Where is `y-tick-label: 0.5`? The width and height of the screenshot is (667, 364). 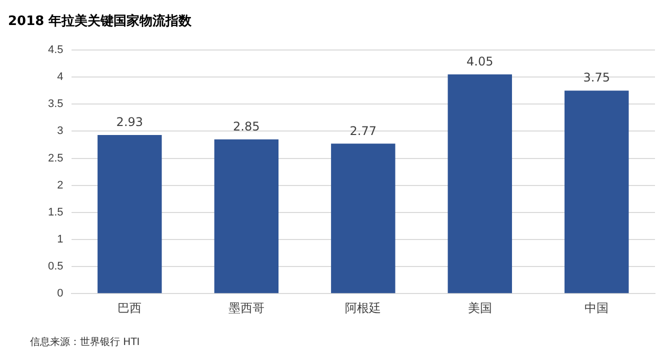
y-tick-label: 0.5 is located at coordinates (56, 266).